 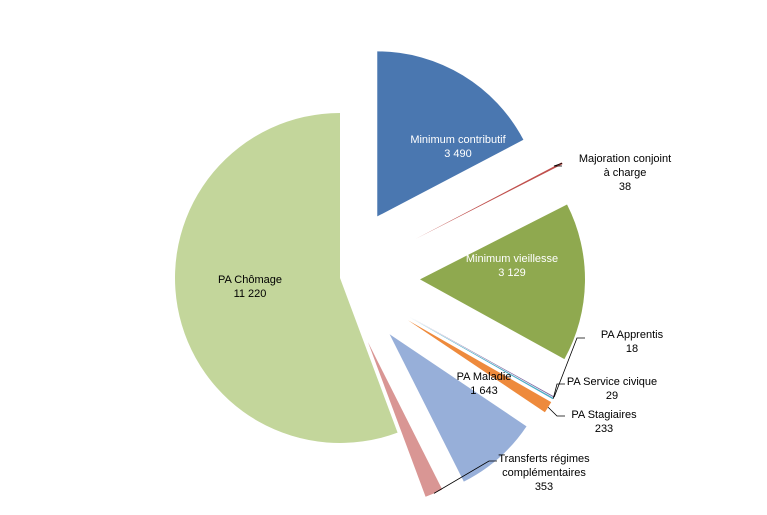 I want to click on label-minimum-vieillesse: Minimum vieillesse 3 129, so click(x=512, y=266).